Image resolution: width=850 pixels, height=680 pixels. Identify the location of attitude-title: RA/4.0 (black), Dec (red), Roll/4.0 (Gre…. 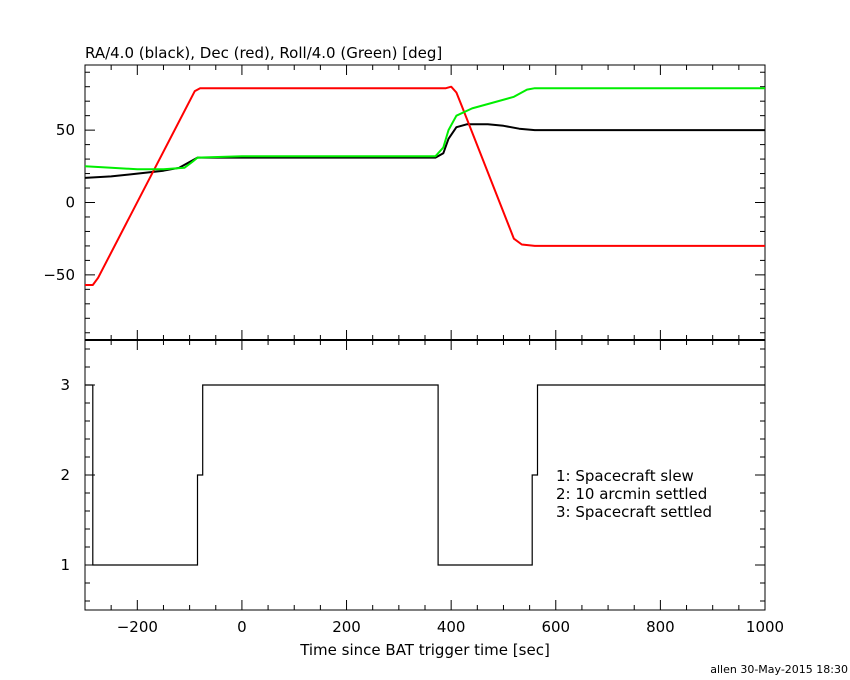
(263, 53).